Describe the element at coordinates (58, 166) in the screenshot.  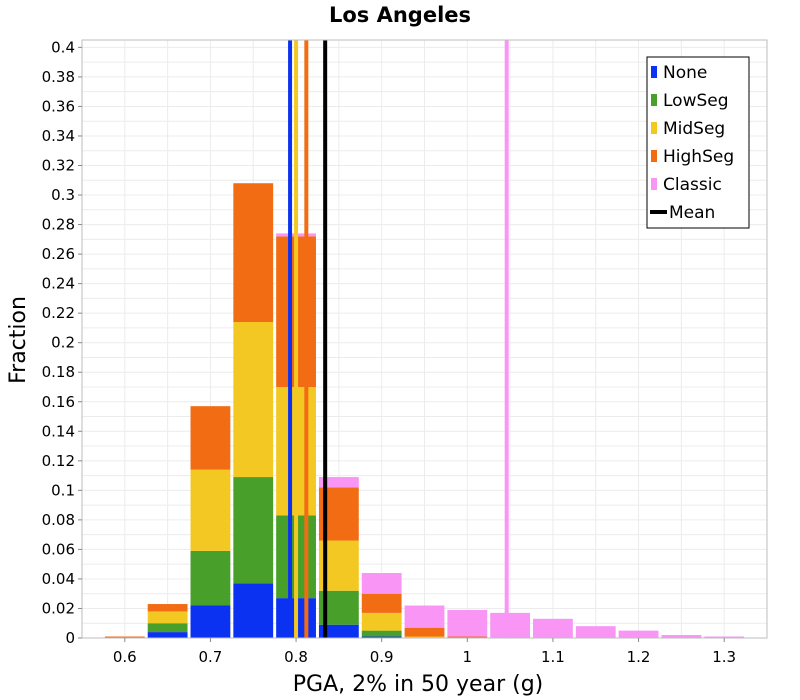
I see `y-tick-label: 0.32` at that location.